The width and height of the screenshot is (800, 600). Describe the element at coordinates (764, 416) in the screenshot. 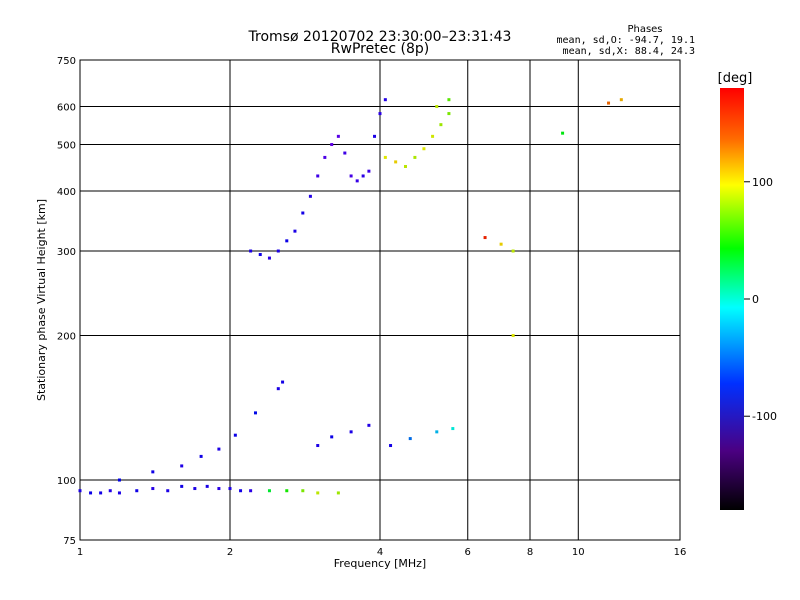

I see `colorbar-tick-label: -100` at that location.